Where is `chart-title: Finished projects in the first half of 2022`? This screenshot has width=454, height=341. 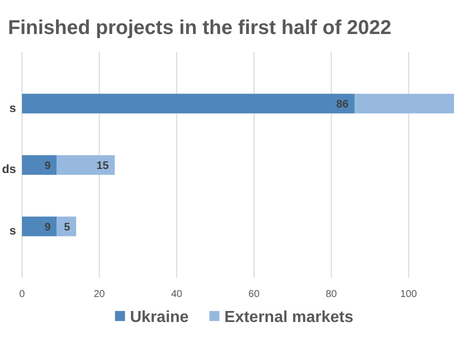 chart-title: Finished projects in the first half of 2022 is located at coordinates (200, 28).